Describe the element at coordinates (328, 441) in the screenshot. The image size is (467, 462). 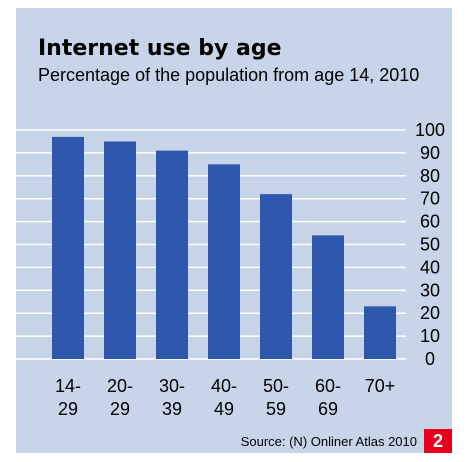
I see `source-note: Source: (N) Onliner Atlas 2010` at that location.